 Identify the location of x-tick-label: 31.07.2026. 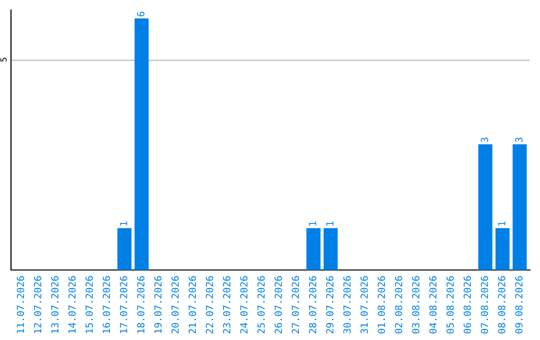
(364, 305).